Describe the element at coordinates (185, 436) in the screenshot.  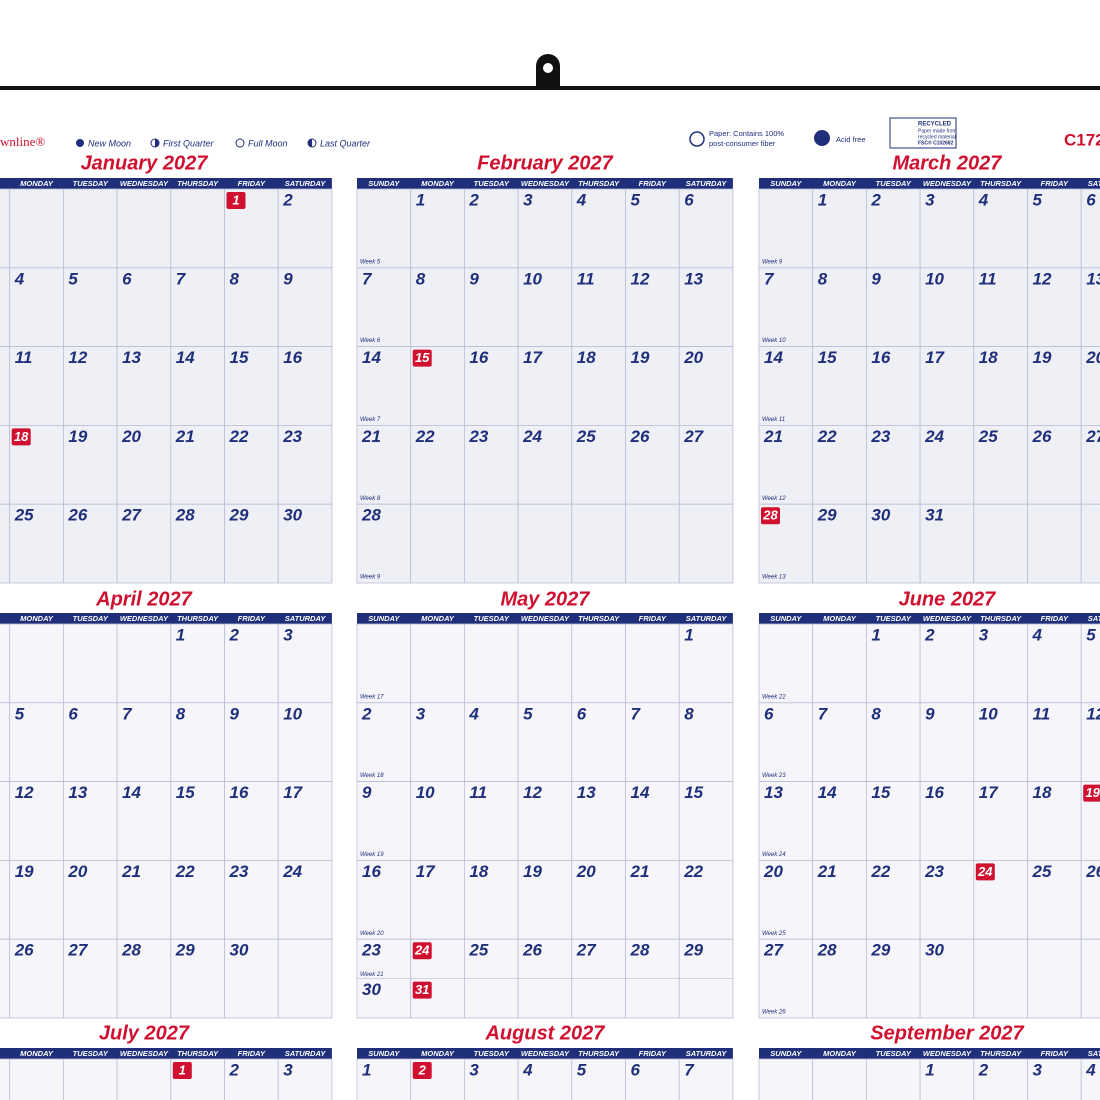
I see `day-number: 21` at that location.